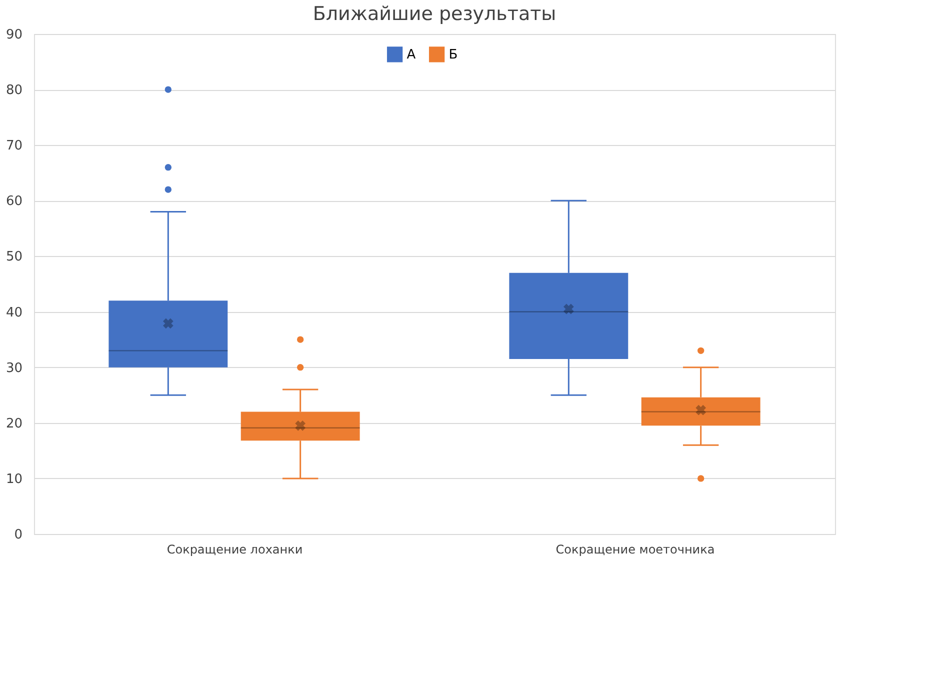 The width and height of the screenshot is (939, 678). What do you see at coordinates (434, 14) in the screenshot?
I see `chart-title: Ближайшие результаты` at bounding box center [434, 14].